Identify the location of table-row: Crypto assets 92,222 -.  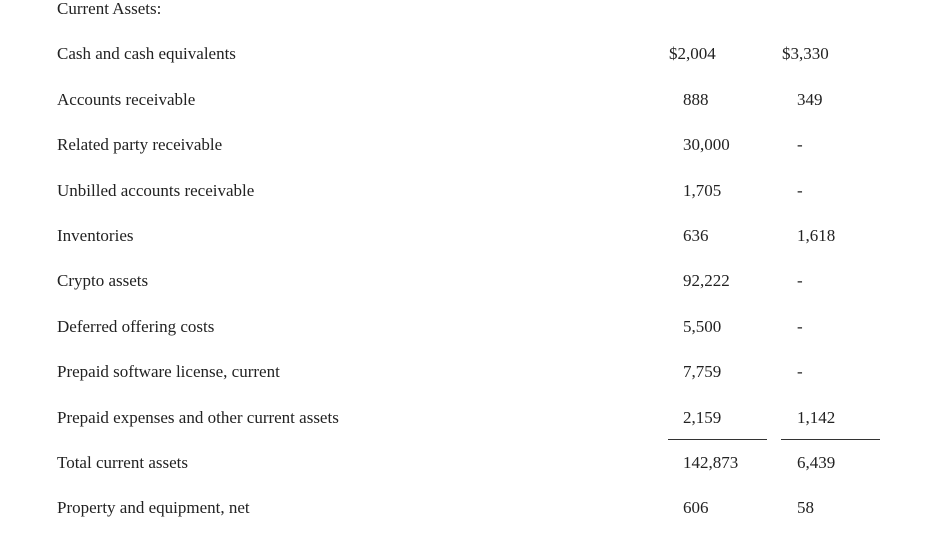
(475, 280).